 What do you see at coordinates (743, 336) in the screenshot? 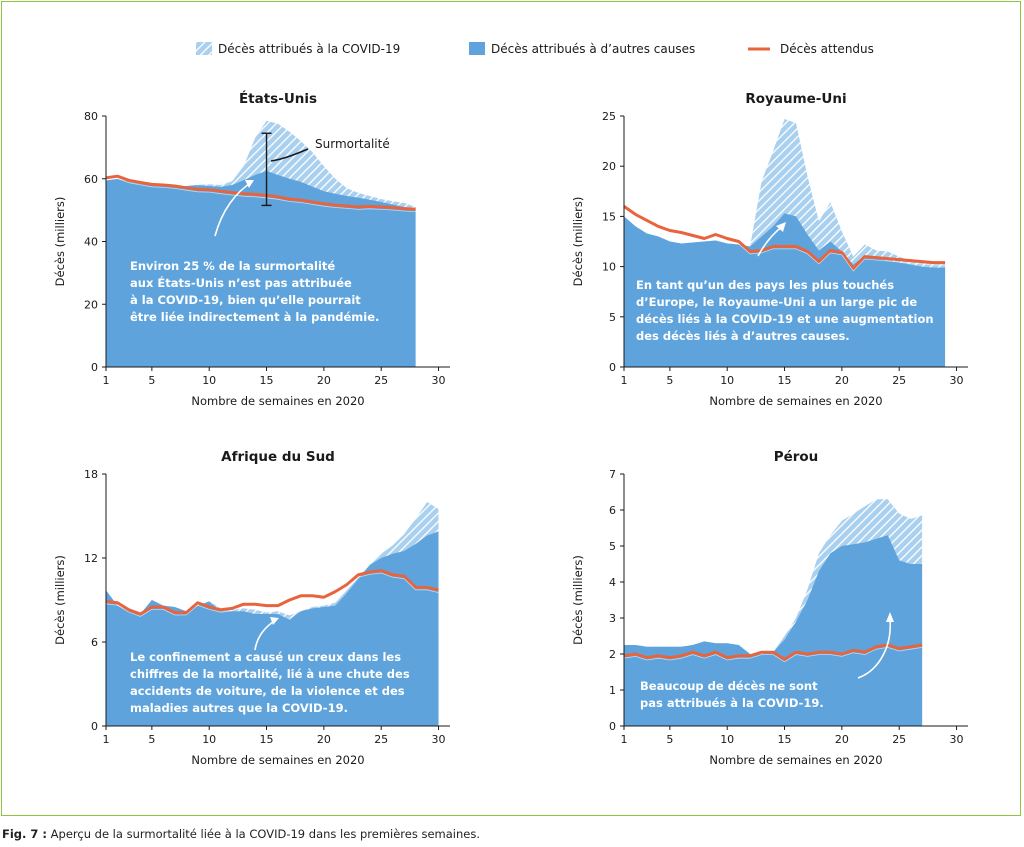
I see `annotation-text: des décès liés à d’autres causes.` at bounding box center [743, 336].